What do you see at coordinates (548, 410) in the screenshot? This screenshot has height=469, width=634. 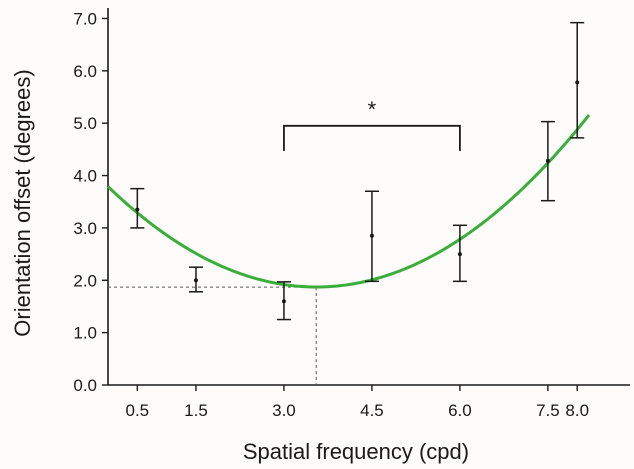 I see `x-tick-label: 7.5` at bounding box center [548, 410].